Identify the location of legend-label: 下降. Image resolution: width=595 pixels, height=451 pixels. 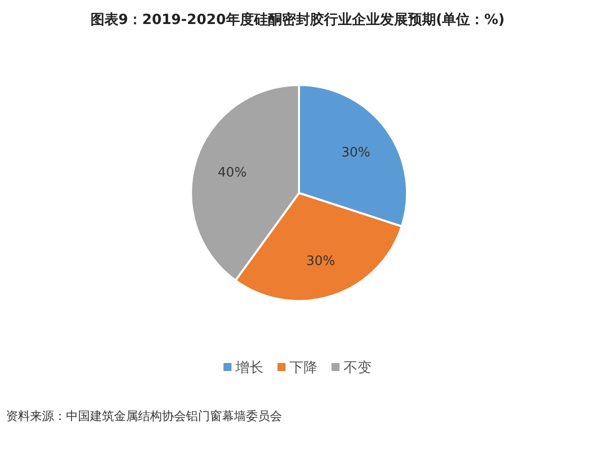
(304, 368).